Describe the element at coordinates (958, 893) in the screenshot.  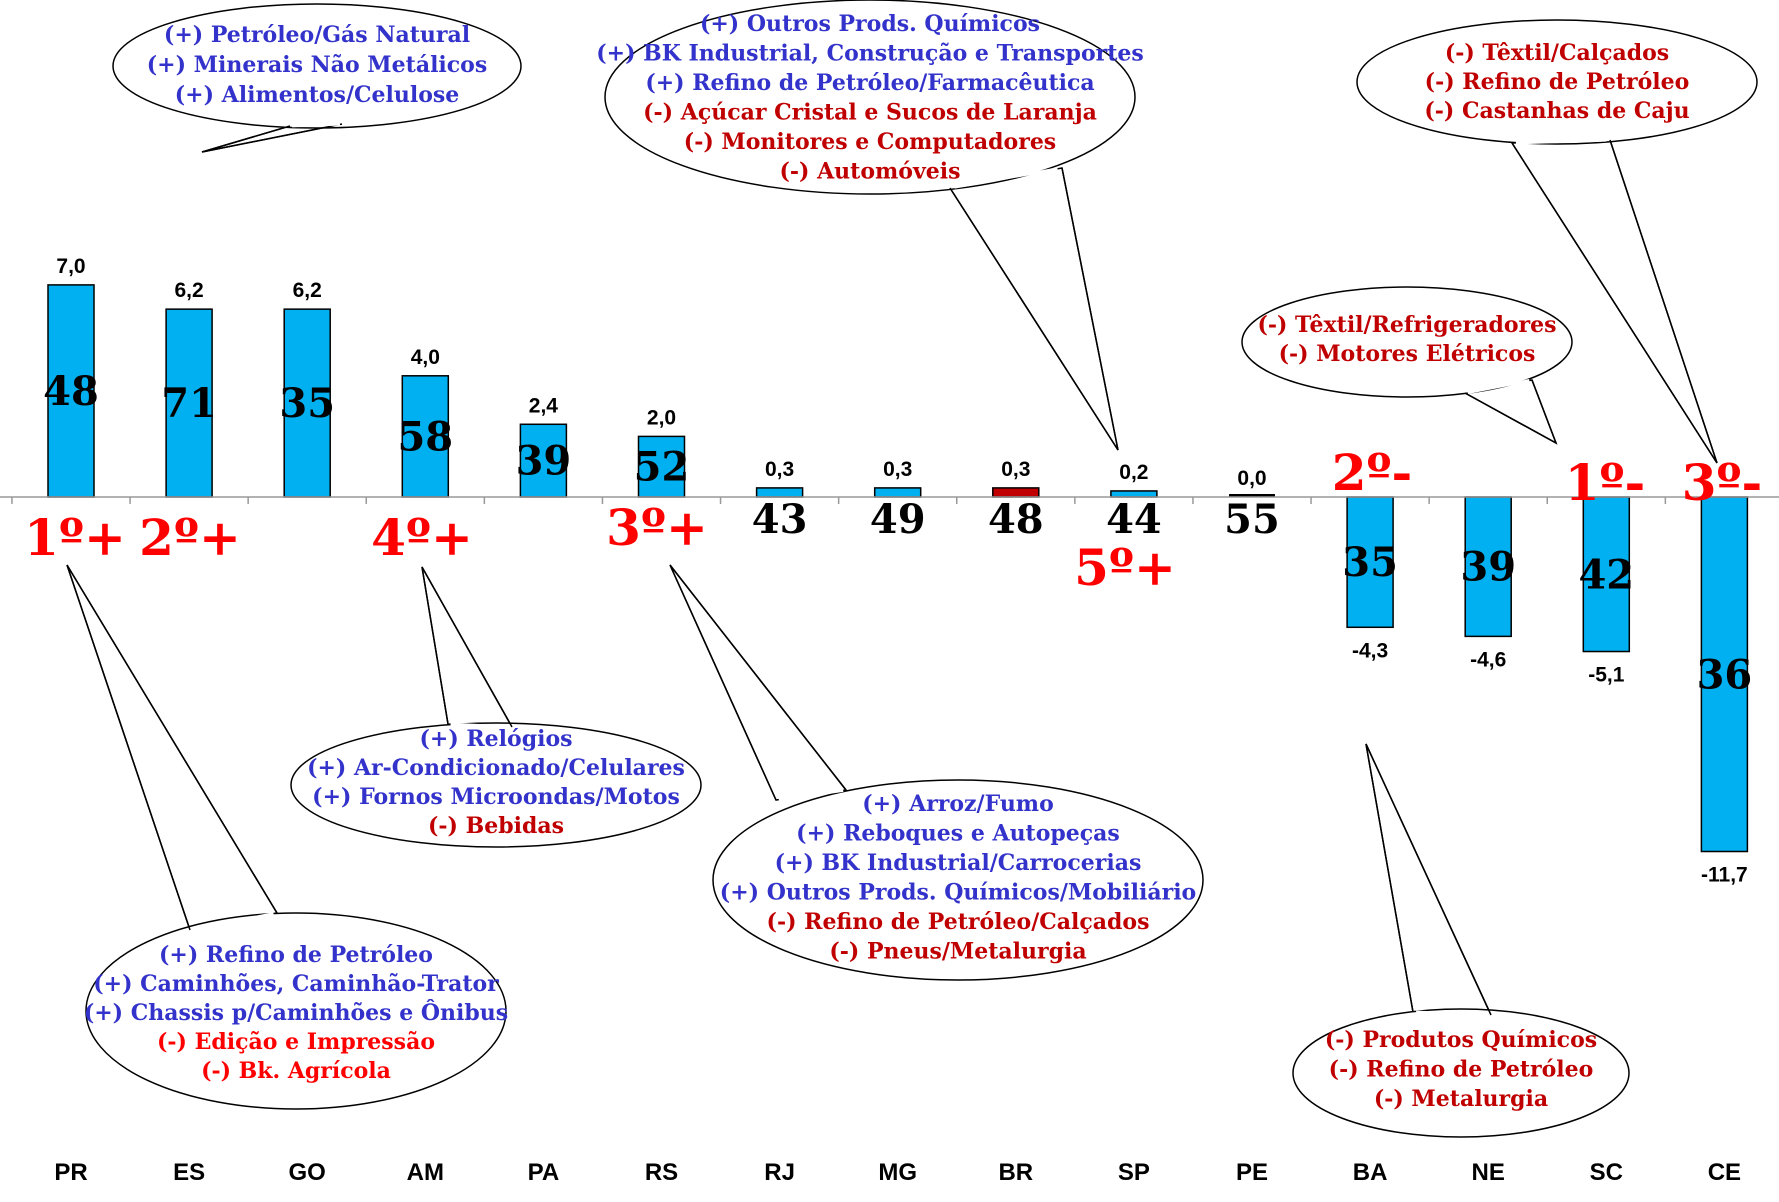
I see `callout-line-rs-4: (+) Outros Prods. Químicos/Mobiliário` at that location.